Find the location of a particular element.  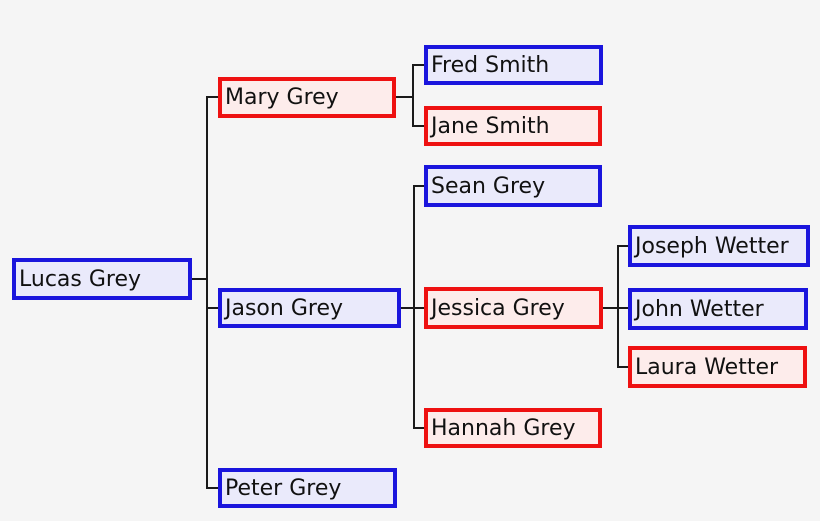

person-name: Jason Grey is located at coordinates (284, 308).